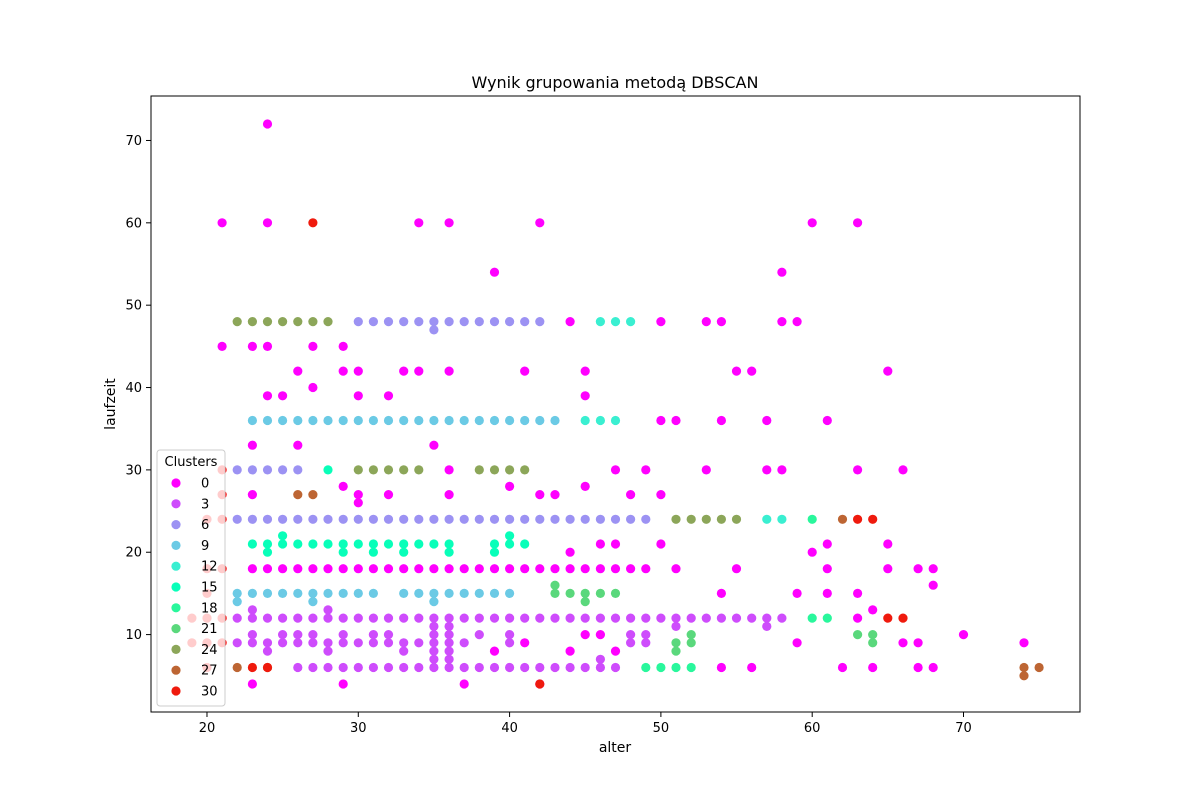  What do you see at coordinates (812, 728) in the screenshot?
I see `x-tick-label: 60` at bounding box center [812, 728].